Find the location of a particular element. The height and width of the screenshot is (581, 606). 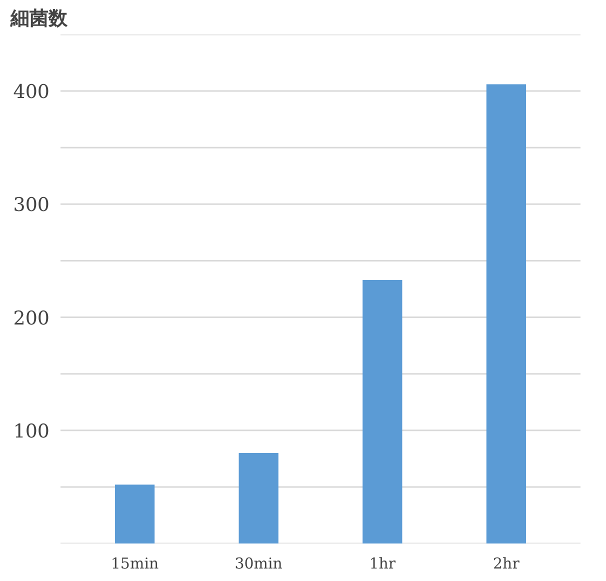

x-tick-label: 15min is located at coordinates (135, 563).